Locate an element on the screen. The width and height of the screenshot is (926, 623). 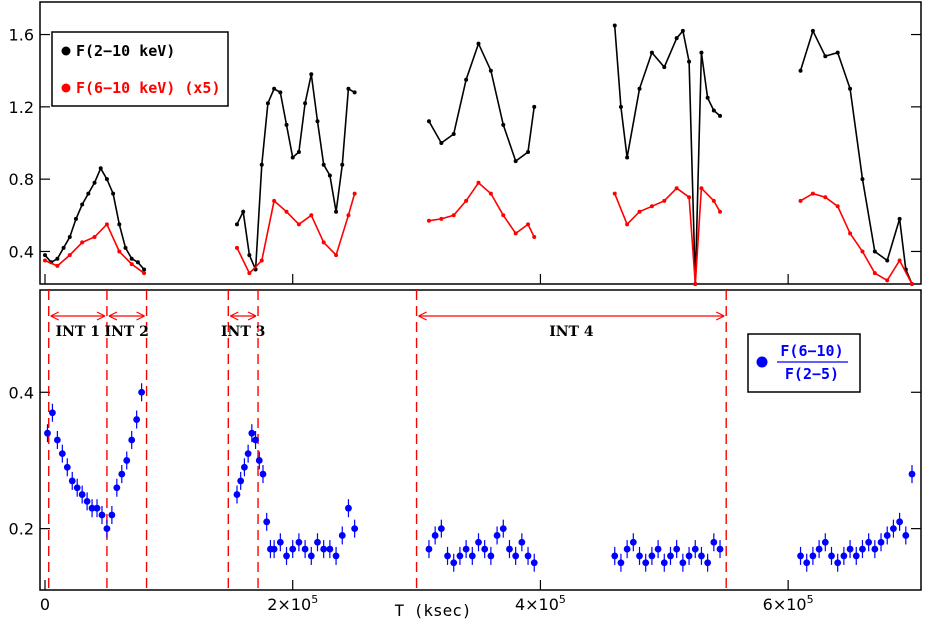
x-tick-label: 6×10⁵ is located at coordinates (788, 603).